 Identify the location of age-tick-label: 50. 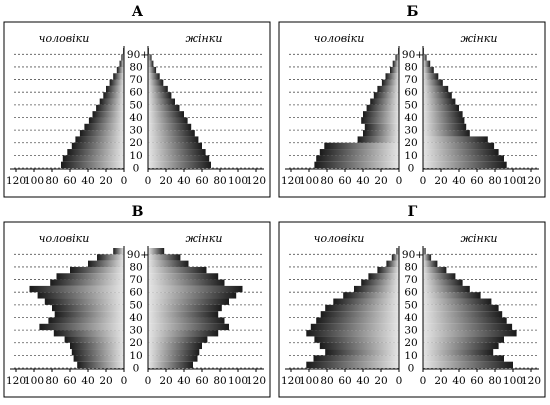
(135, 105).